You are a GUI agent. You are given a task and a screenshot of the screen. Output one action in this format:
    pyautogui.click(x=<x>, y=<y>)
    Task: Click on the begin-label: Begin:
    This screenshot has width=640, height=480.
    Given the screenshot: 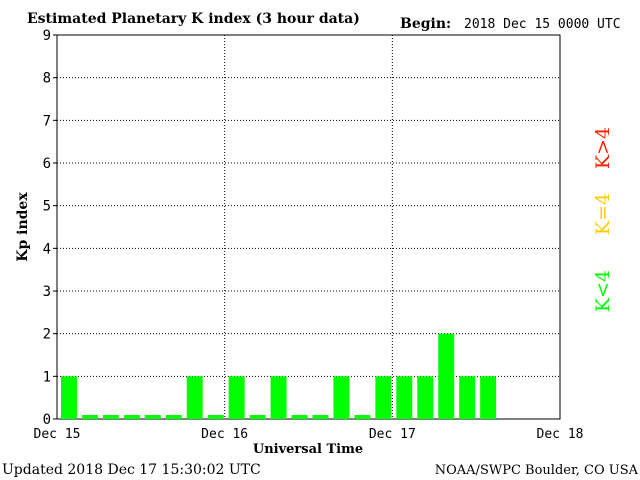 What is the action you would take?
    pyautogui.click(x=425, y=24)
    